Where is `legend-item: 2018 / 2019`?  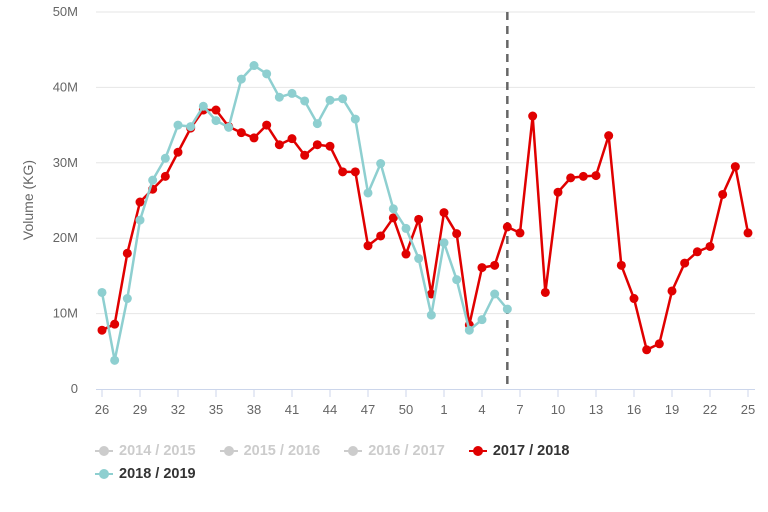 legend-item: 2018 / 2019 is located at coordinates (145, 474).